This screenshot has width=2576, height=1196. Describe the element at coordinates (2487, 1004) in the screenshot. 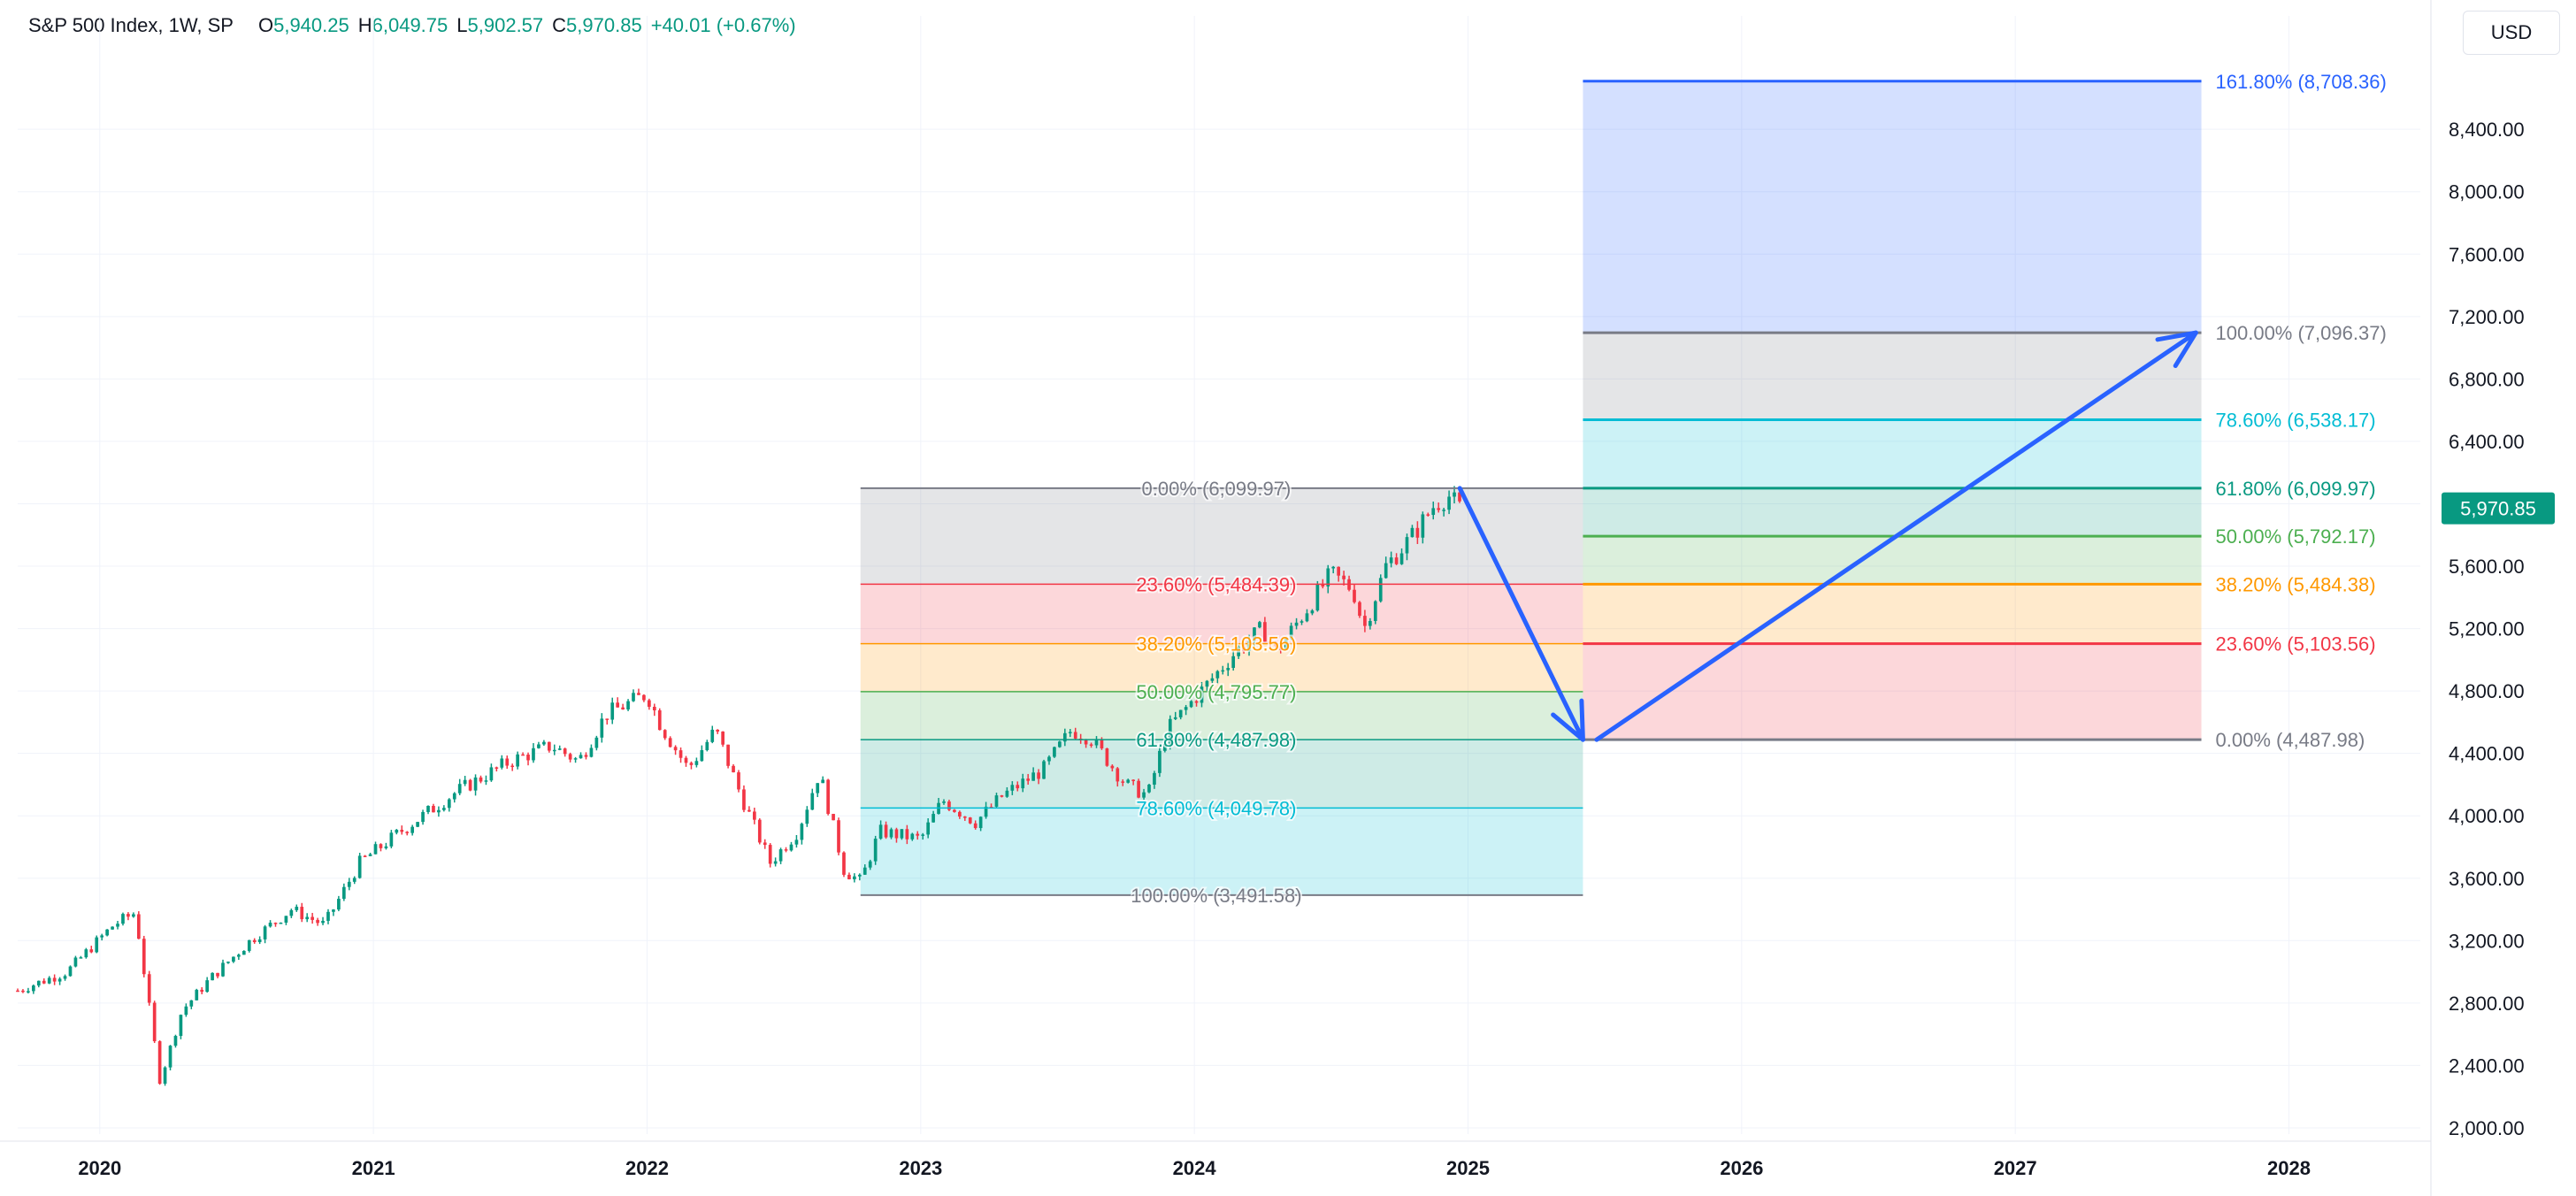

I see `y-tick-label: 2,800.00` at that location.